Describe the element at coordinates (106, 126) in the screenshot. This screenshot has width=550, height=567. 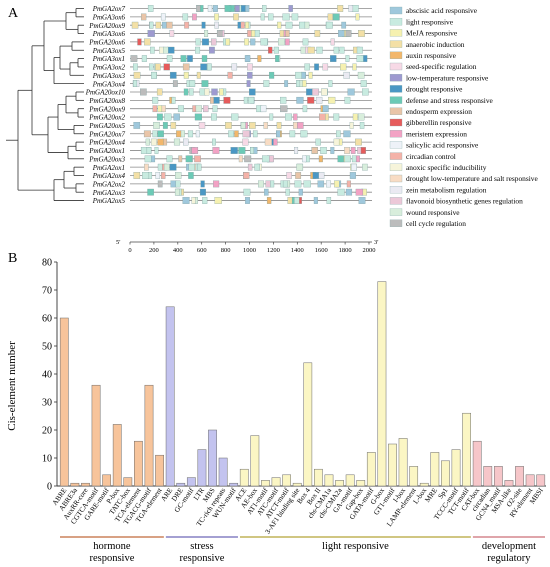
I see `gene-label: PmGA20ox5` at that location.